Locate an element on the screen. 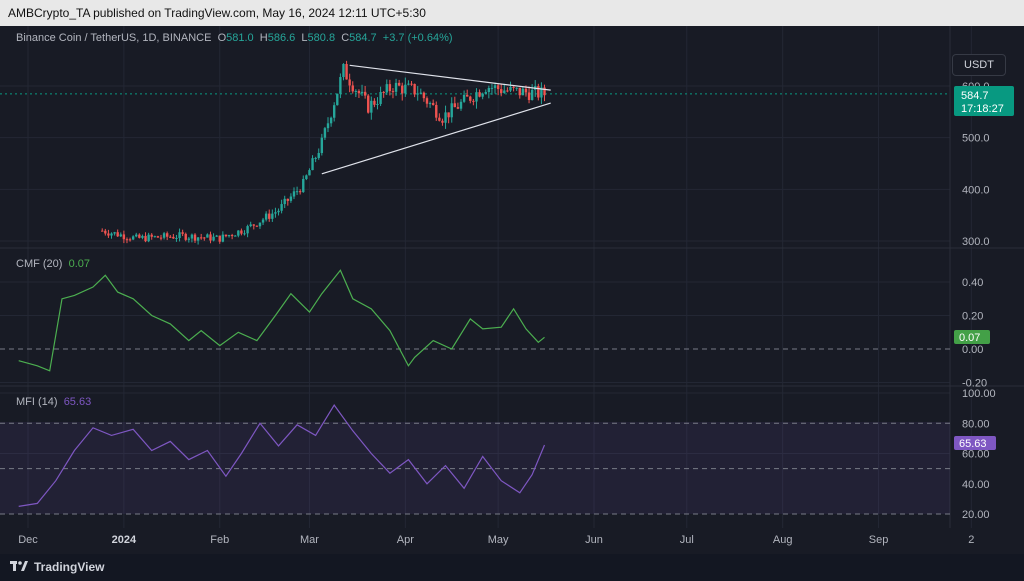 The image size is (1024, 581). cmf-series-line is located at coordinates (281, 320).